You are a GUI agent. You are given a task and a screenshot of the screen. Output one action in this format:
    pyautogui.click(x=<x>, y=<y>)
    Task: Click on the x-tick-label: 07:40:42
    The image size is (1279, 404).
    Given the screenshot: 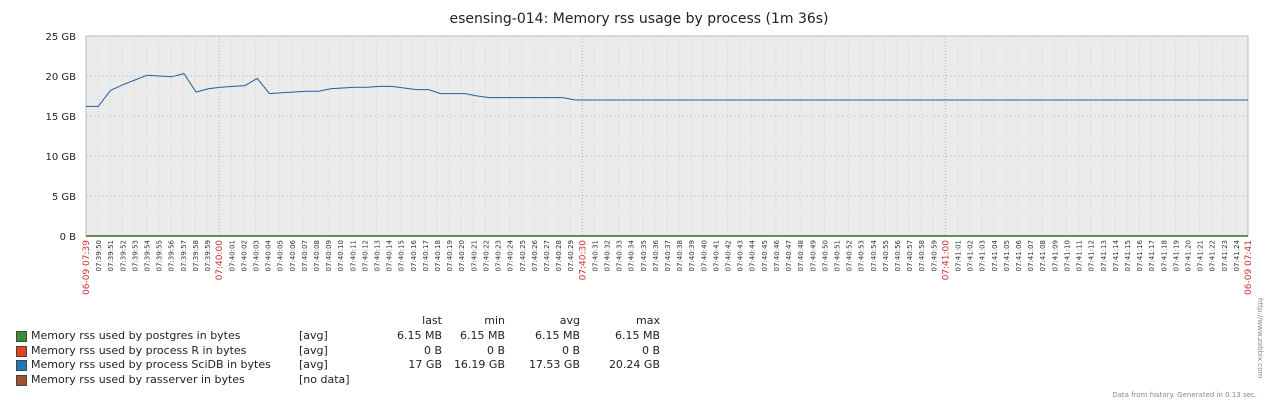 What is the action you would take?
    pyautogui.click(x=729, y=255)
    